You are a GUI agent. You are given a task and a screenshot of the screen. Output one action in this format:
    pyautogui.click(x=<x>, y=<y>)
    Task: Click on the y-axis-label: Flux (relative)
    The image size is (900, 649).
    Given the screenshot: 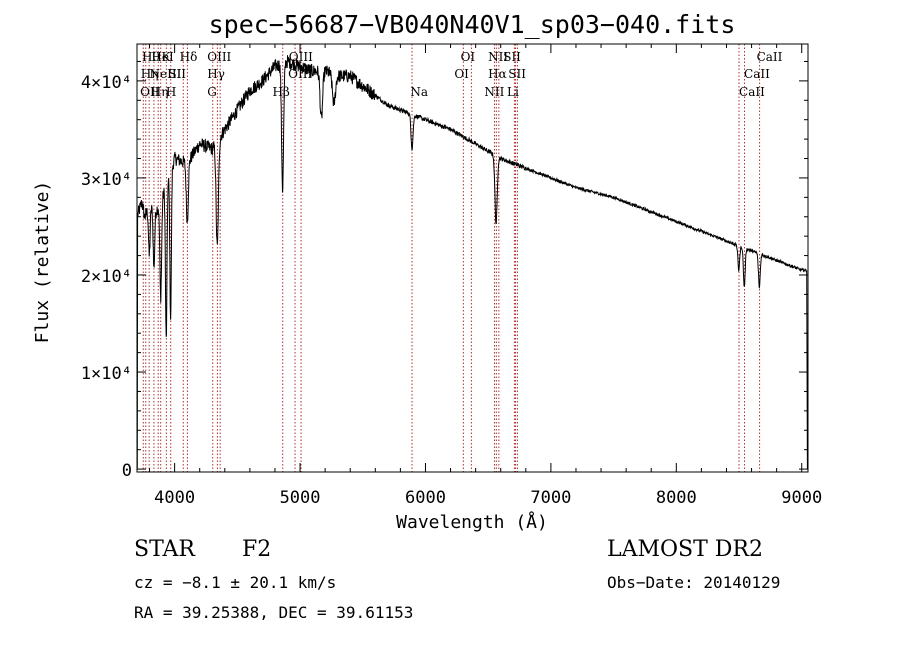 What is the action you would take?
    pyautogui.click(x=42, y=262)
    